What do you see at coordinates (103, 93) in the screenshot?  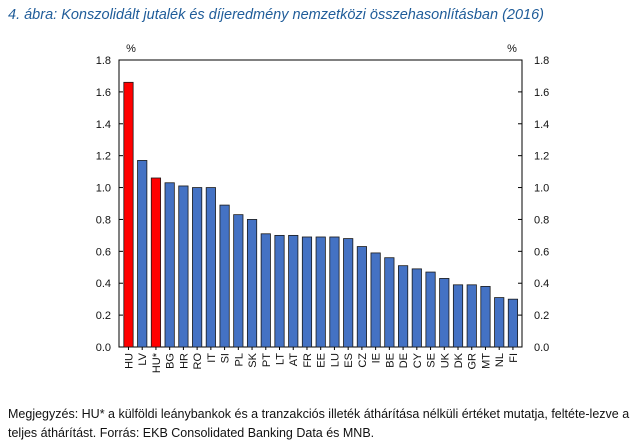 I see `y-tick-label-left: 1.6` at bounding box center [103, 93].